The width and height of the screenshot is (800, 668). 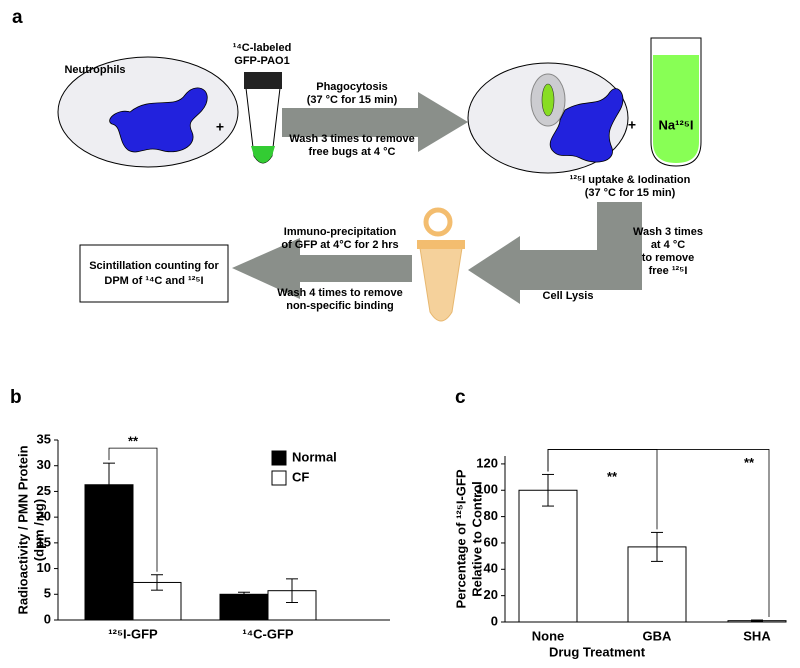 I want to click on step-label: to remove, so click(x=668, y=258).